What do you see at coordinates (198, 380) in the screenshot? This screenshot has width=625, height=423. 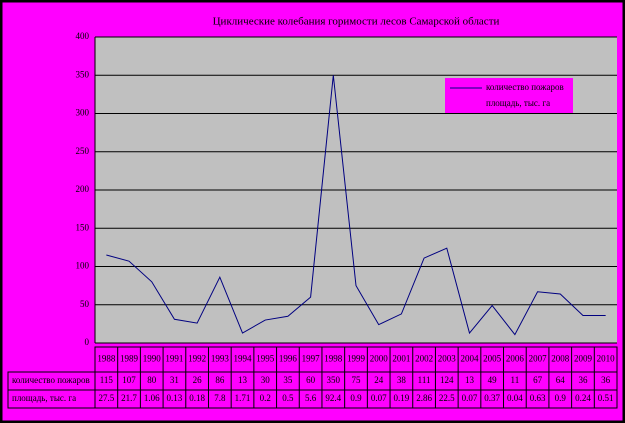 I see `table-cell: 26` at bounding box center [198, 380].